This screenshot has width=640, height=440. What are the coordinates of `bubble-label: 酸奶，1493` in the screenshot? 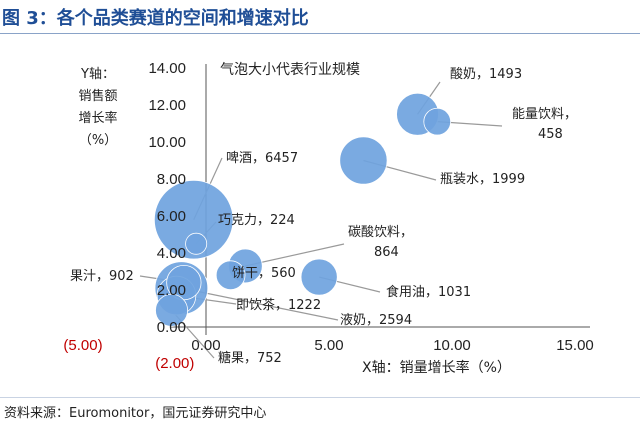 It's located at (486, 74).